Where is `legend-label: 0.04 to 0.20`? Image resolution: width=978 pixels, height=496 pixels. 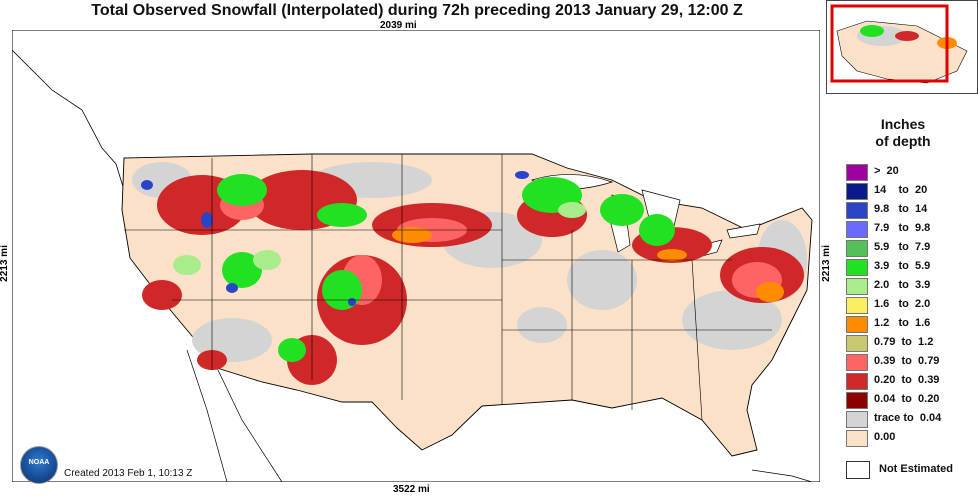 legend-label: 0.04 to 0.20 is located at coordinates (907, 399).